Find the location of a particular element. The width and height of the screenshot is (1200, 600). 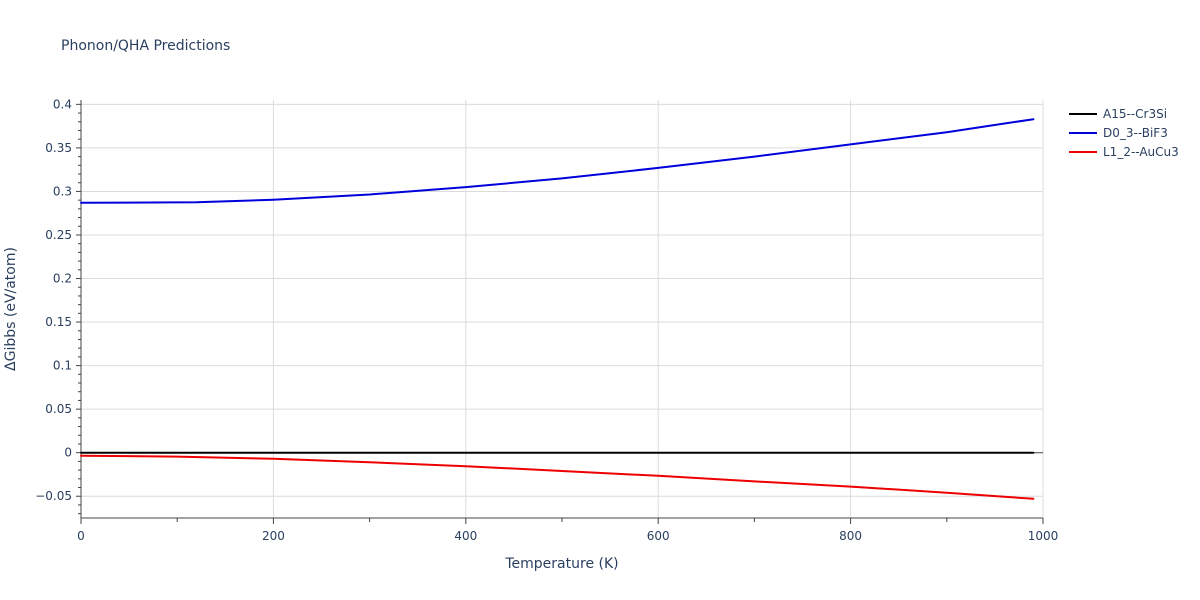

legend-item: D0_3--BiF3 is located at coordinates (1118, 133).